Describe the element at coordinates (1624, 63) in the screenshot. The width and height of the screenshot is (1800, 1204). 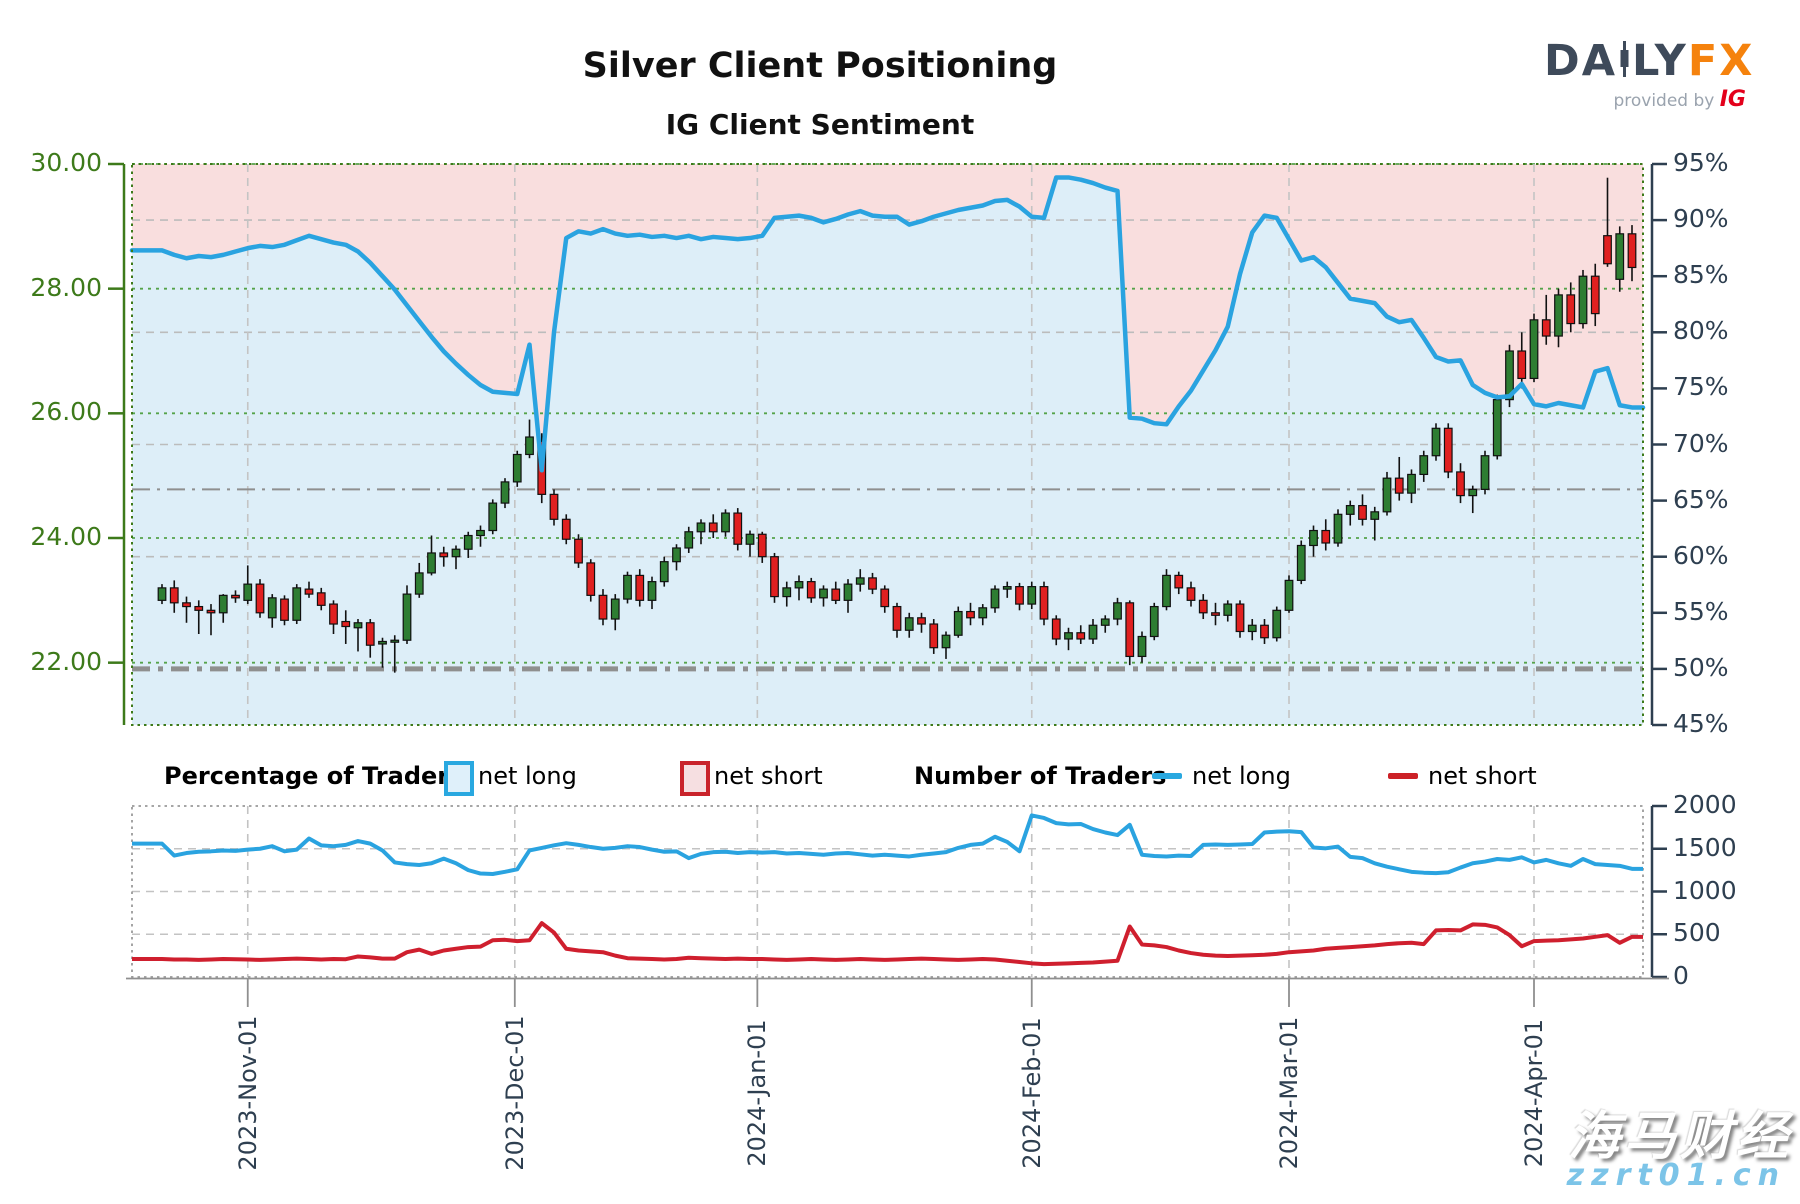
I see `candlestick-icon` at that location.